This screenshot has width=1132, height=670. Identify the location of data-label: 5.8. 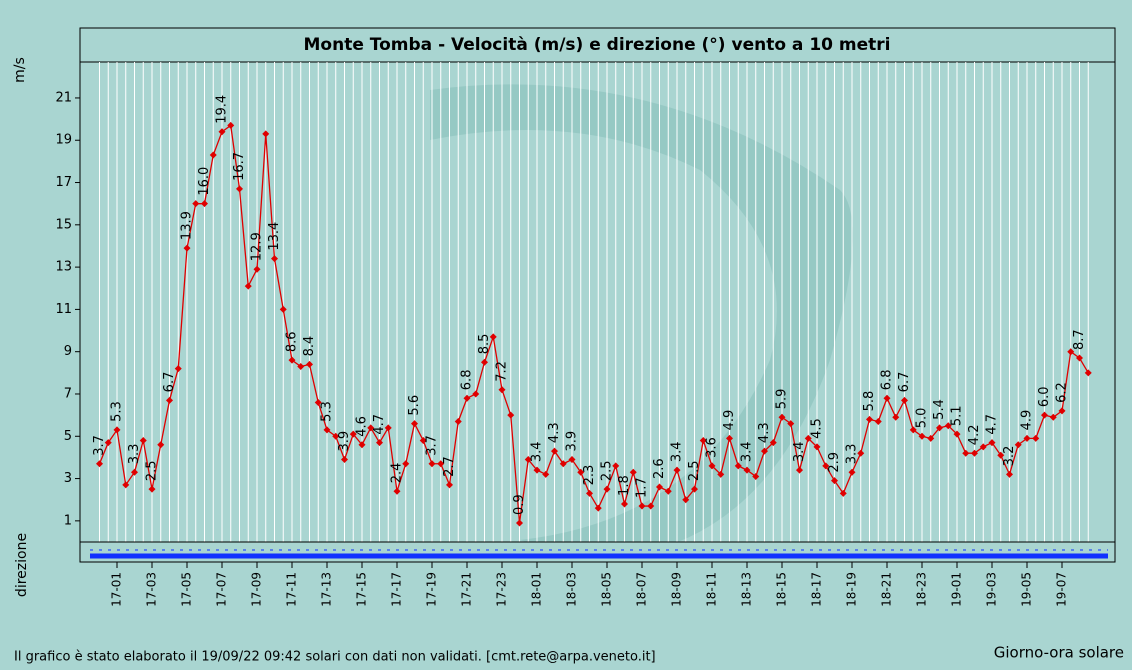
(869, 401).